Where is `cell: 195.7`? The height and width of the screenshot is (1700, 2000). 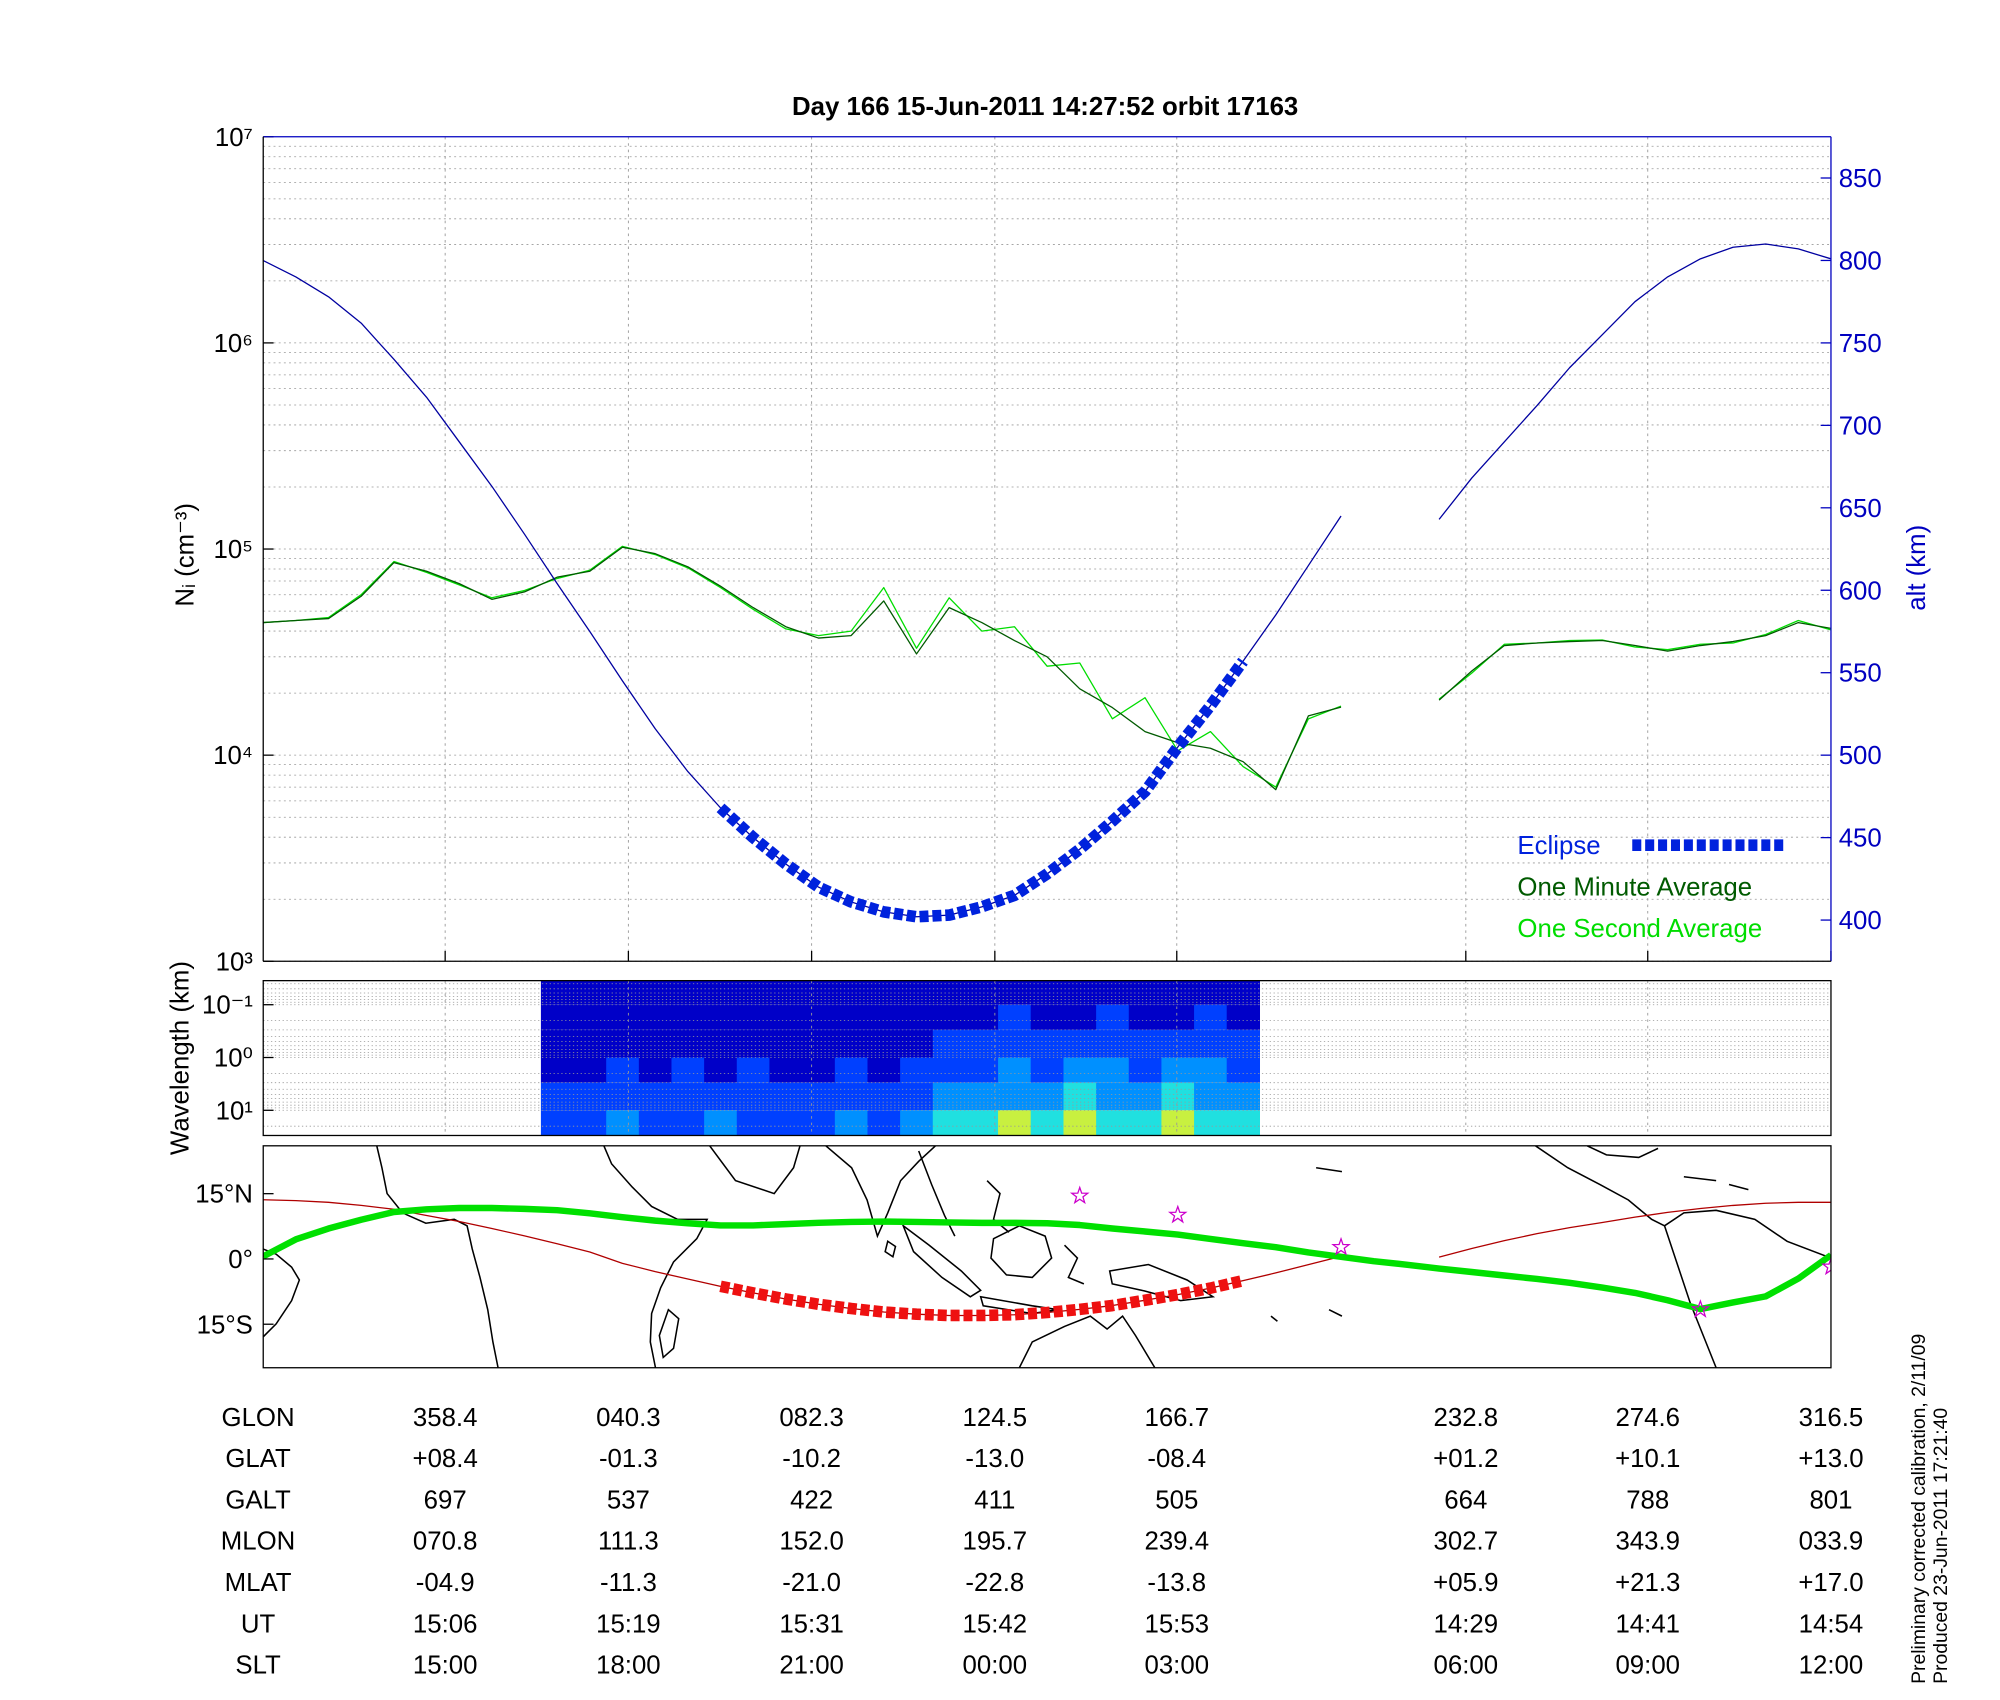
cell: 195.7 is located at coordinates (995, 1542).